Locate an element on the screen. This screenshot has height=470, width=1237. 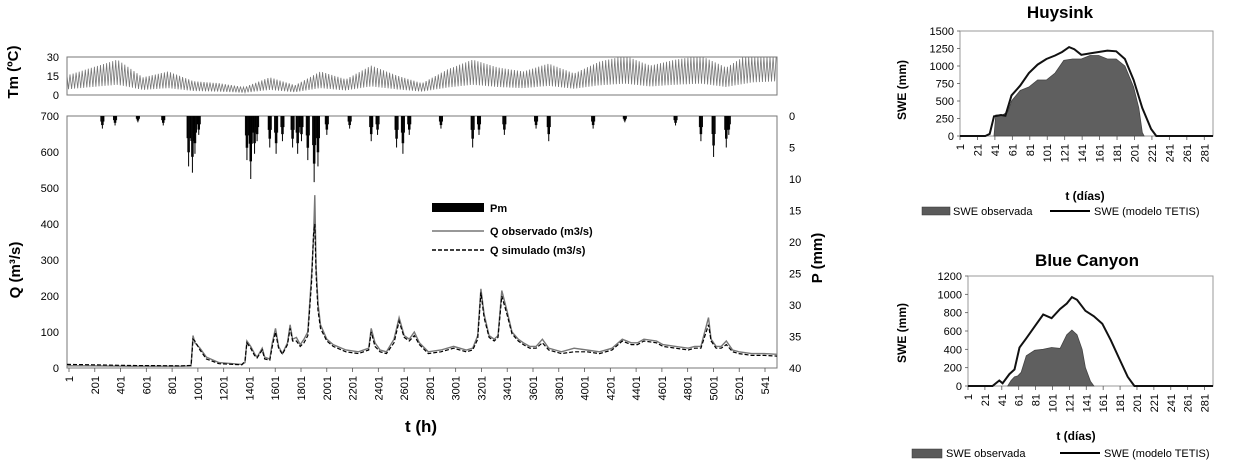
bluecanyon-xtick-label: 41 is located at coordinates (1003, 400).